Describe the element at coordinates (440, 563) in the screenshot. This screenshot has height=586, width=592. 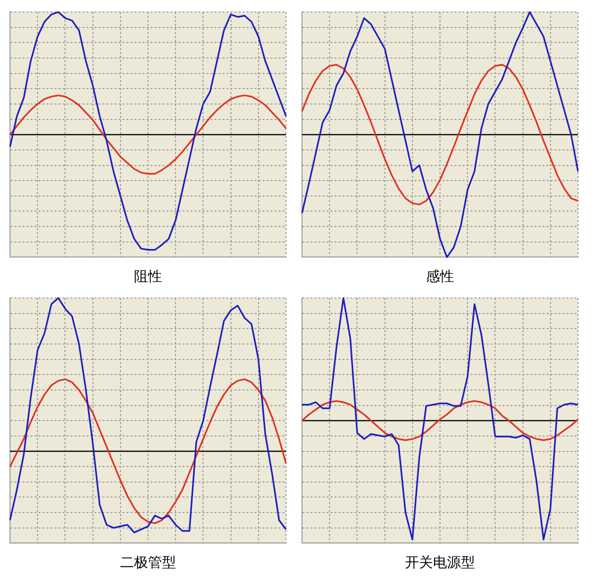
I see `text: 开关电源型` at that location.